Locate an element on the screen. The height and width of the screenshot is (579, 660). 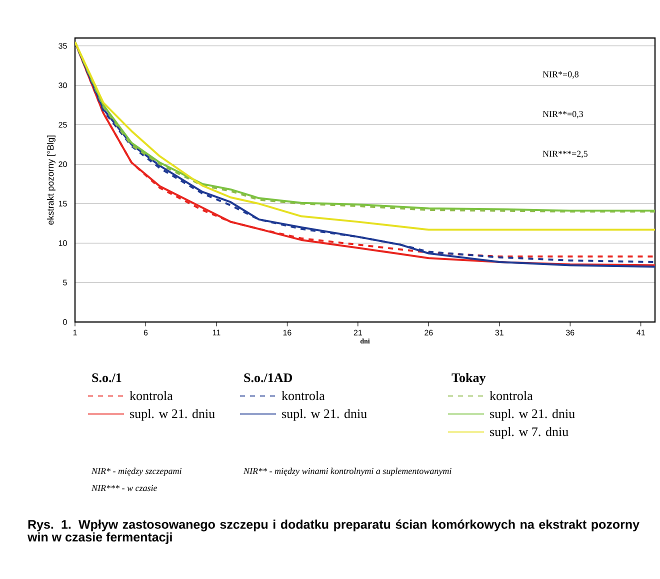
text: Rys. 1. Wpływ zastosowanego szczepu i dodatku preparatu ścian komórkowych na ekstrakt pozorny win w czasie fermentacji is located at coordinates (334, 532).